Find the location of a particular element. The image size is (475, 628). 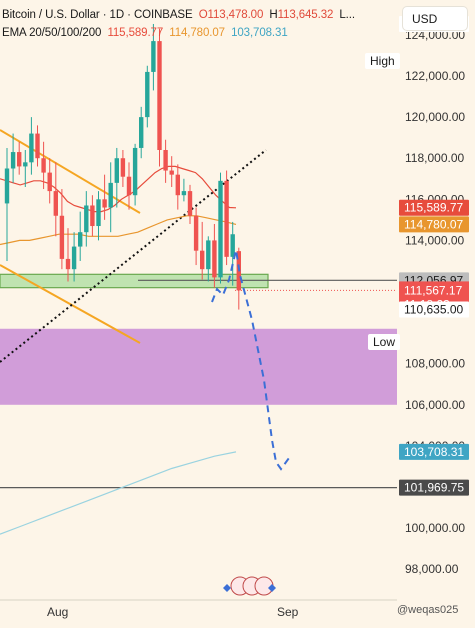

currency-button: USD is located at coordinates (435, 18).